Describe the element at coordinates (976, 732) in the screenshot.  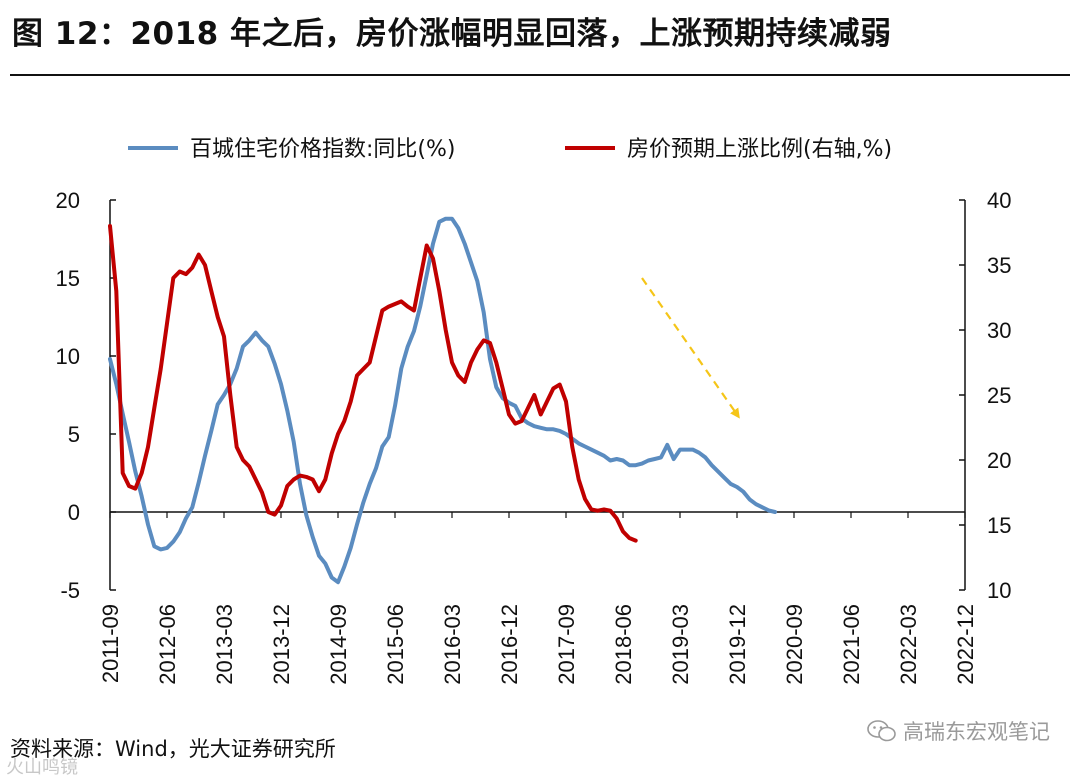
I see `watermark-text: 高瑞东宏观笔记` at that location.